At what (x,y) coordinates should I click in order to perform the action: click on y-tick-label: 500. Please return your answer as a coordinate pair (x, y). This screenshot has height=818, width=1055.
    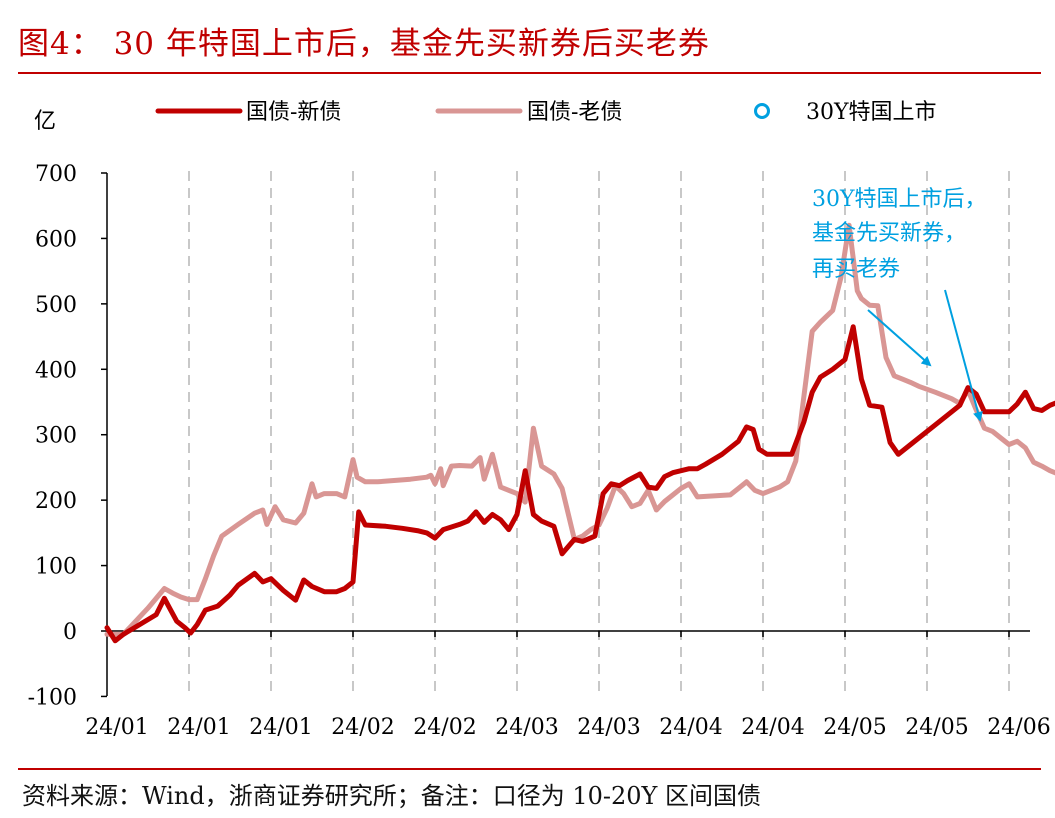
    Looking at the image, I should click on (56, 305).